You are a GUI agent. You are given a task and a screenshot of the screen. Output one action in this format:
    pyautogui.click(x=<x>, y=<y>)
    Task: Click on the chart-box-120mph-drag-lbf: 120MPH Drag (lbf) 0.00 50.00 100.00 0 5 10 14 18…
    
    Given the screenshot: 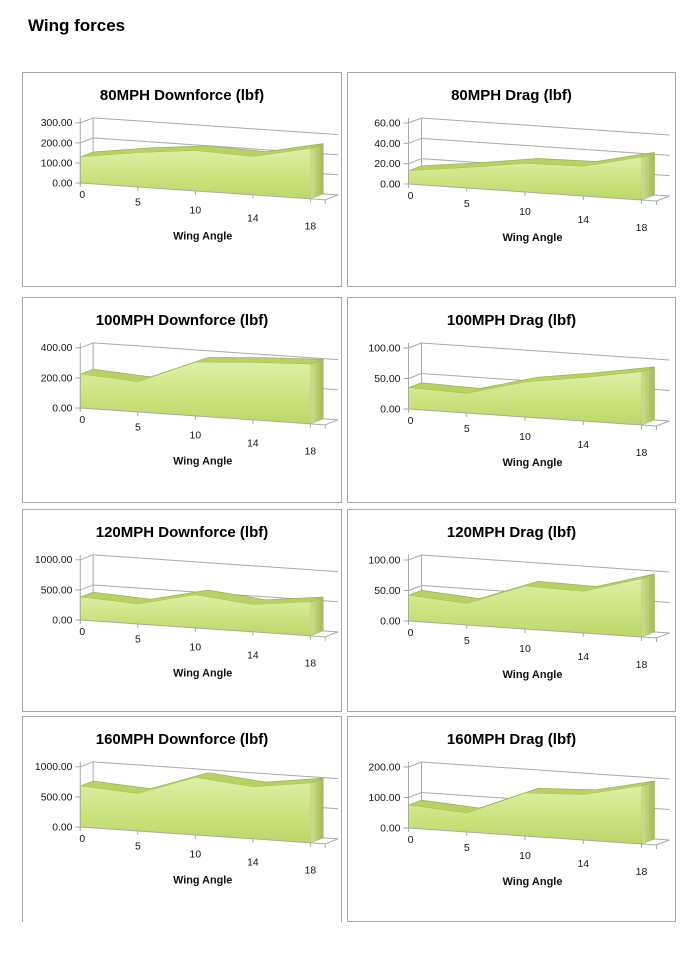 What is the action you would take?
    pyautogui.click(x=511, y=610)
    